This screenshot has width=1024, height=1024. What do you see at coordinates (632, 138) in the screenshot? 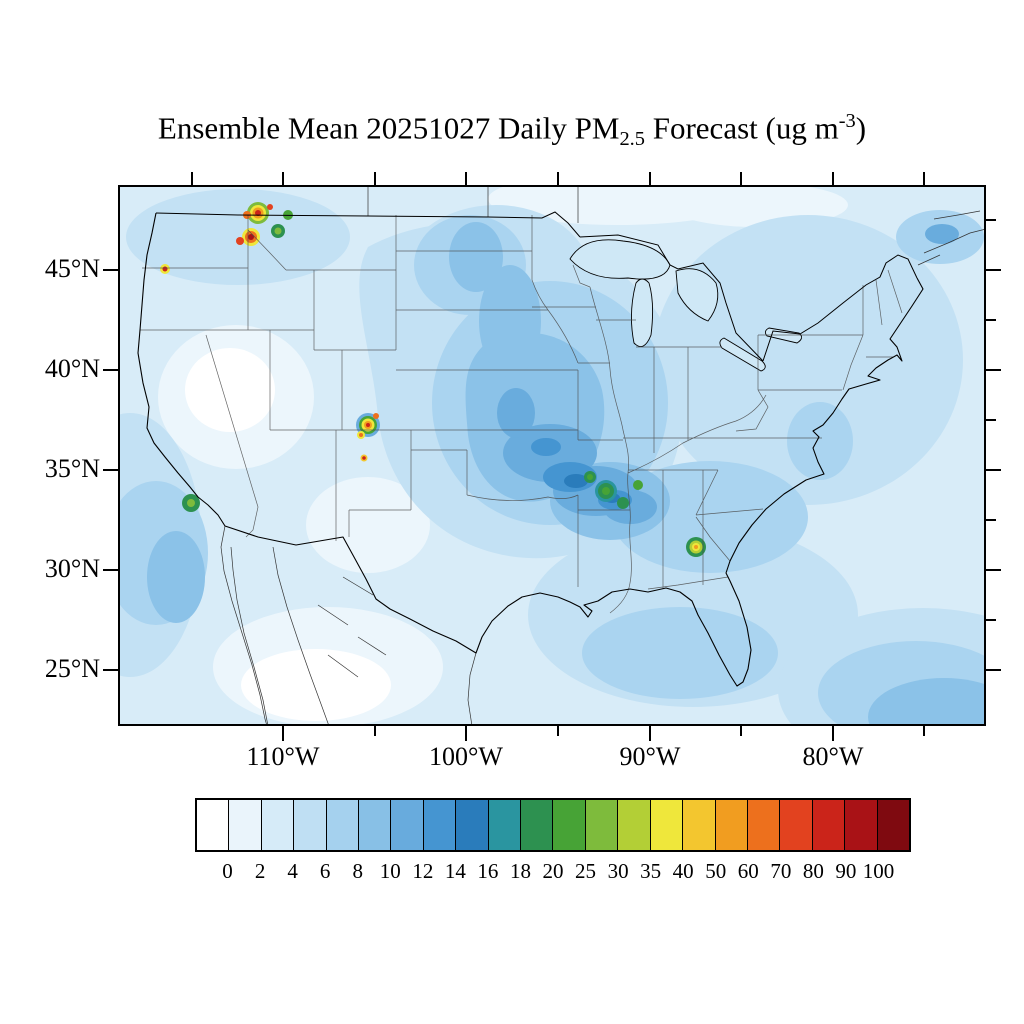
I see `title-subscript: 2.5` at bounding box center [632, 138].